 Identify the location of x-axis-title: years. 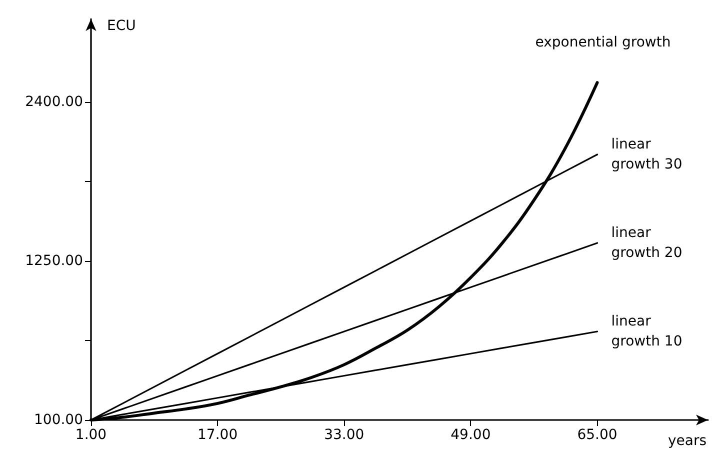
(687, 441).